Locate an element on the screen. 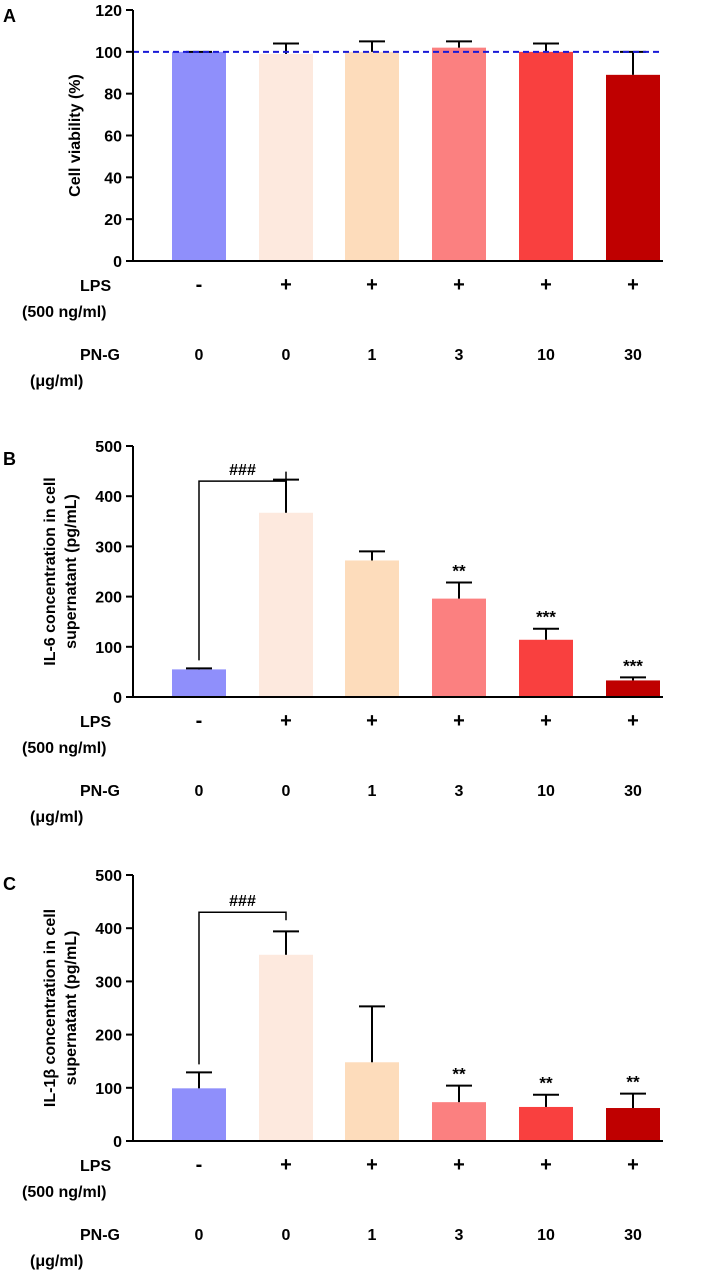 This screenshot has height=1274, width=713. y-tick-label: 300 is located at coordinates (108, 547).